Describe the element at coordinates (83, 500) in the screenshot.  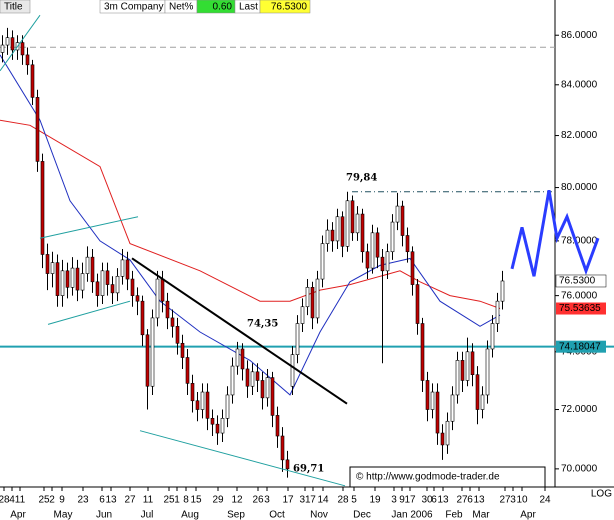
I see `x-tick-label: 23` at that location.